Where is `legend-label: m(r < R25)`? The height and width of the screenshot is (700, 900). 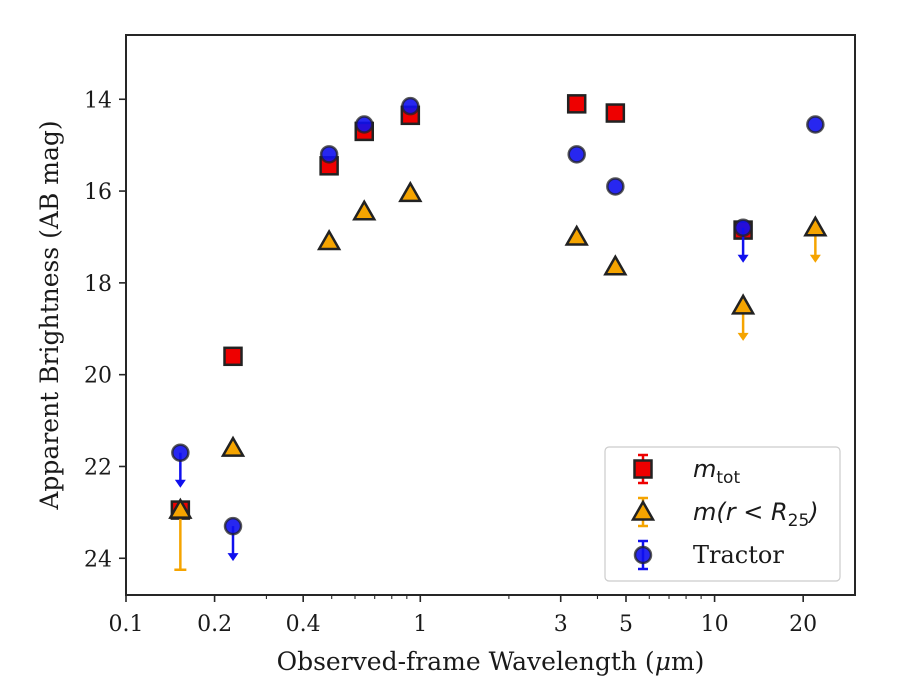
legend-label: m(r < R25) is located at coordinates (756, 514).